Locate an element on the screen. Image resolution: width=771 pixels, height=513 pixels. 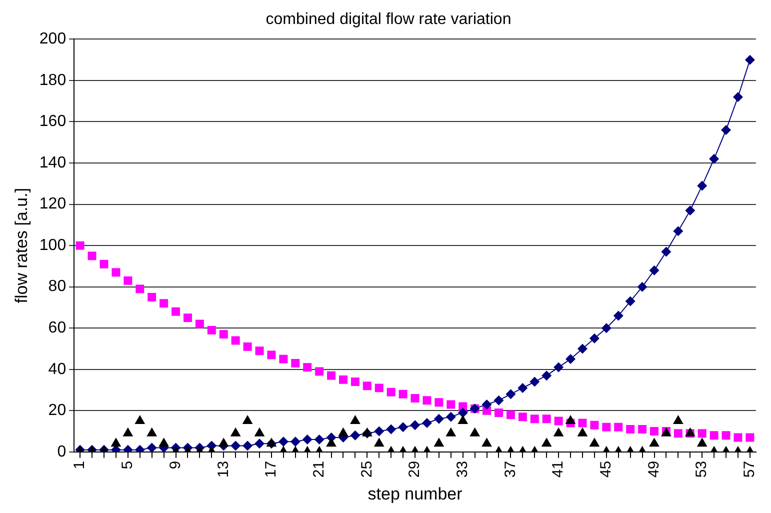
x-tick-label: 29 is located at coordinates (415, 469).